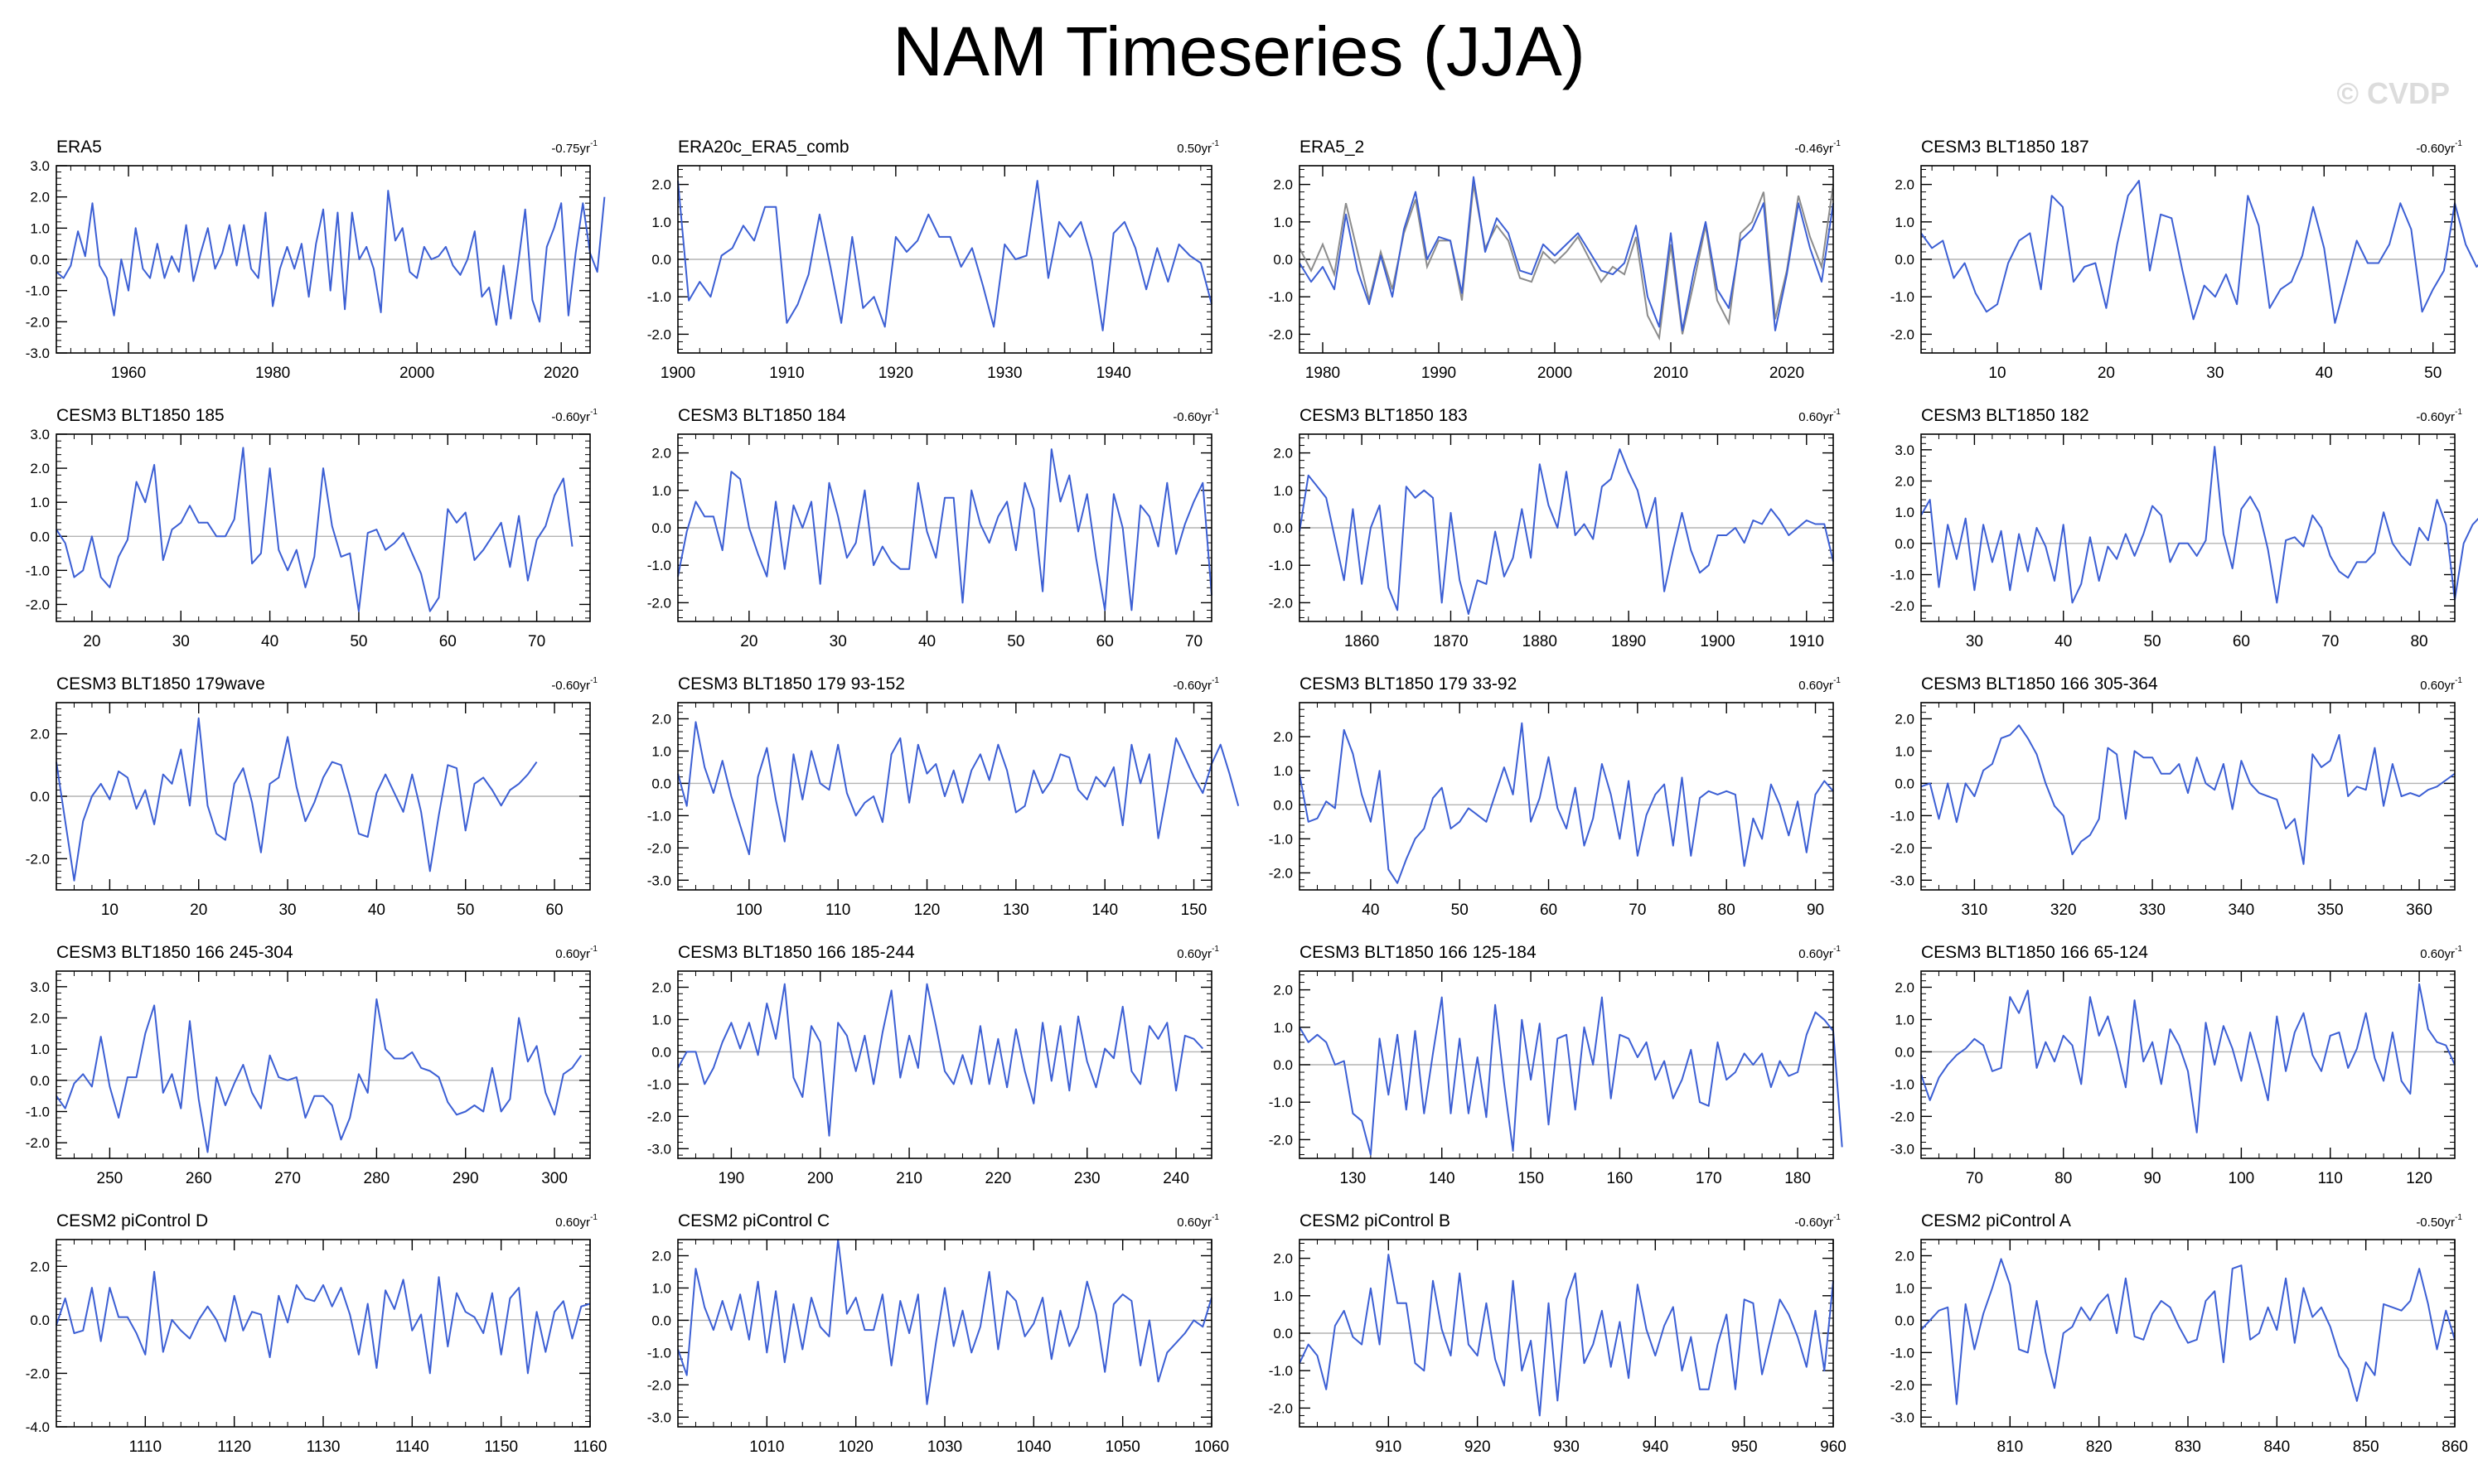 The width and height of the screenshot is (2478, 1484). What do you see at coordinates (856, 1447) in the screenshot?
I see `x-tick-label: 1020` at bounding box center [856, 1447].